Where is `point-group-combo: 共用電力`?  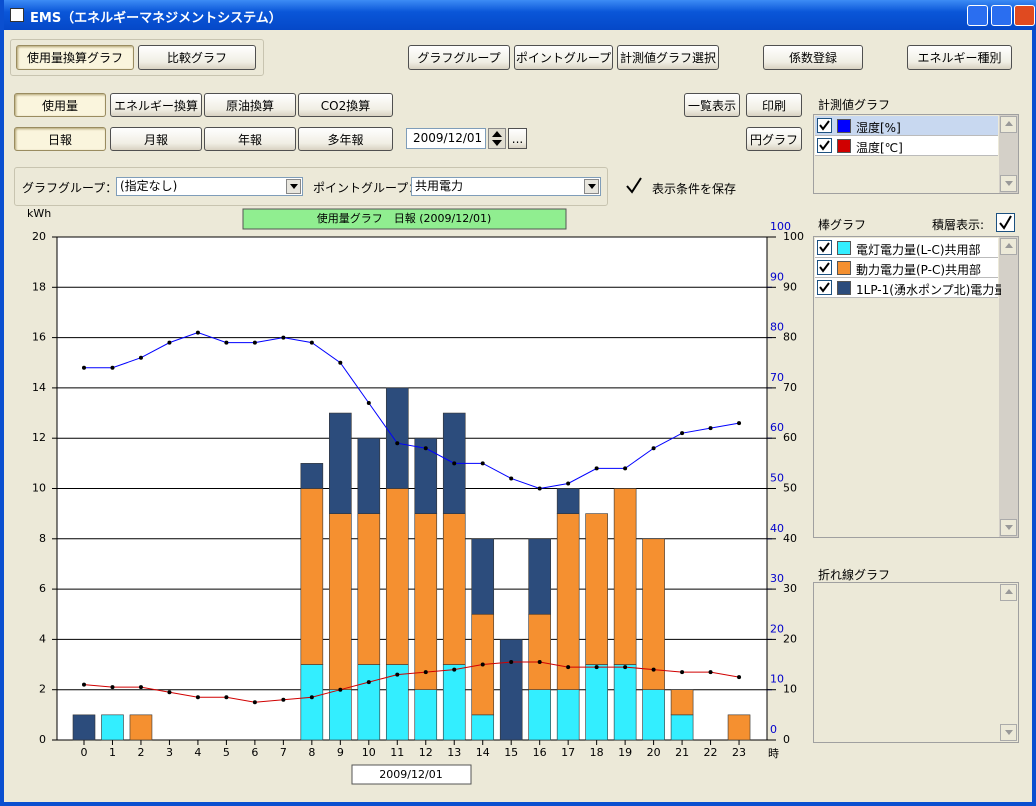 point-group-combo: 共用電力 is located at coordinates (506, 186).